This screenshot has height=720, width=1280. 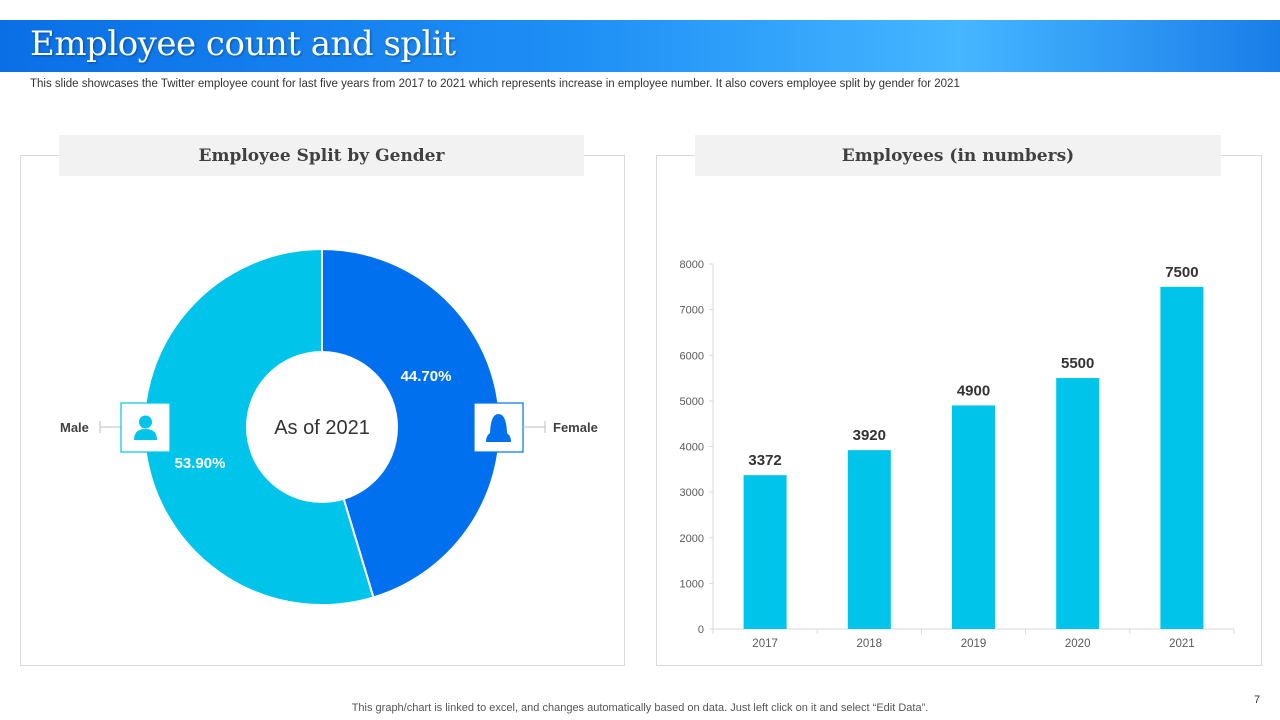 What do you see at coordinates (1077, 363) in the screenshot?
I see `bar-value-label: 5500` at bounding box center [1077, 363].